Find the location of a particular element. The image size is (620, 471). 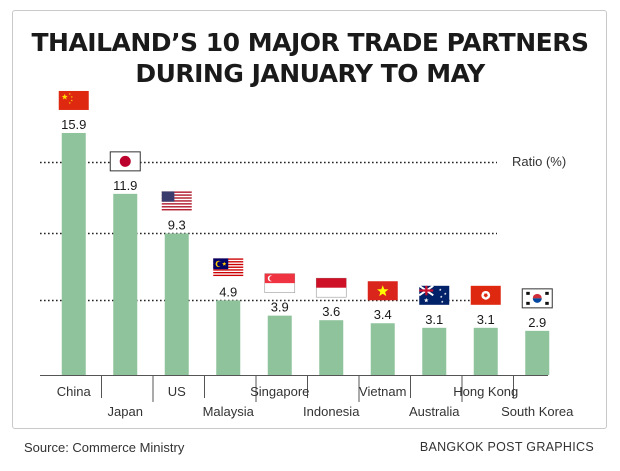

graphics-credit: BANGKOK POST GRAPHICS is located at coordinates (506, 447).